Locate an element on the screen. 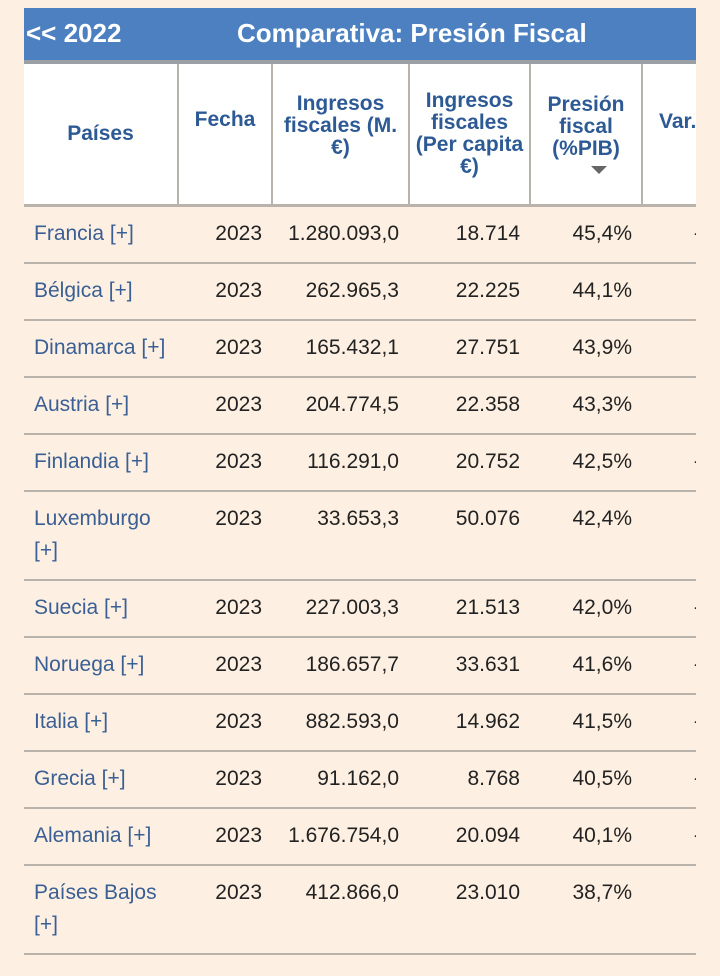 This screenshot has height=976, width=720. per-capita-cell: 33.631 is located at coordinates (469, 665).